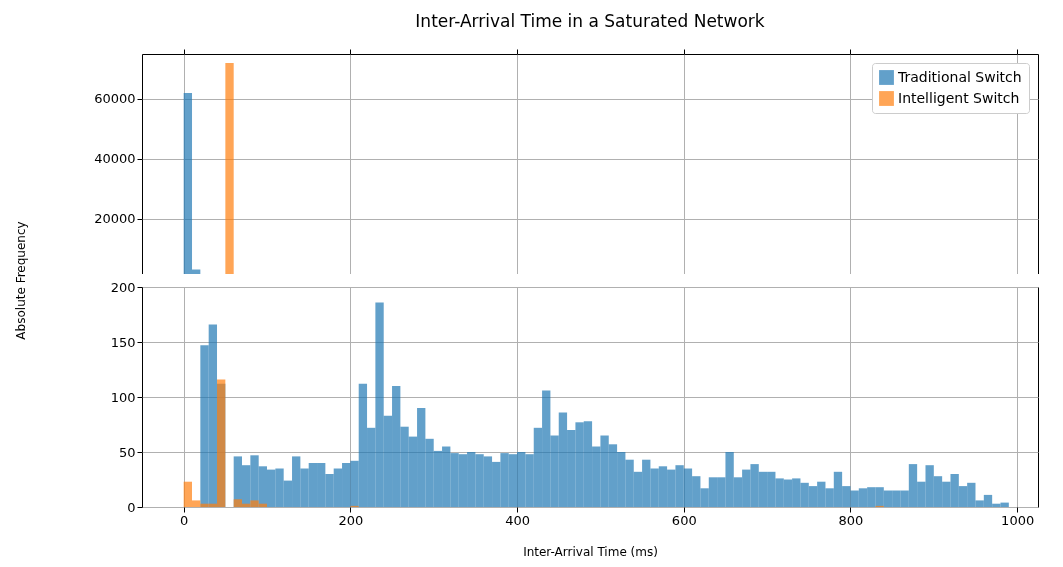  Describe the element at coordinates (851, 520) in the screenshot. I see `x-tick-label: 800` at that location.